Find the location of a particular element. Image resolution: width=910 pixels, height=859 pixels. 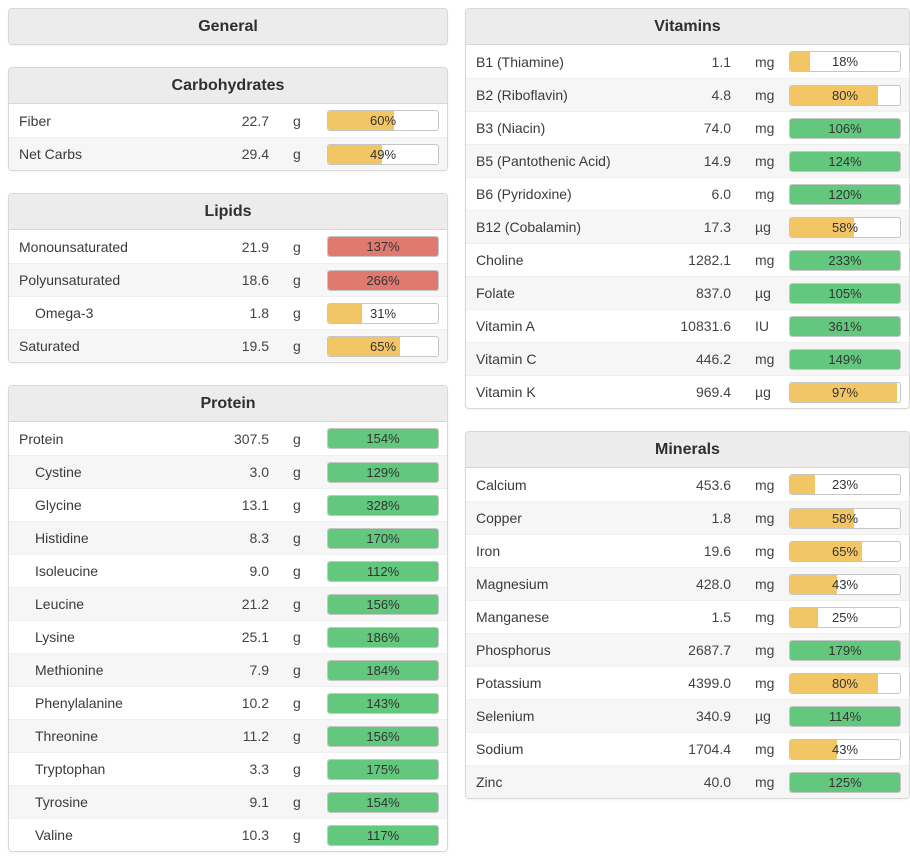

nutrient-row: B2 (Riboflavin) 4.8 mg 80% is located at coordinates (687, 94).